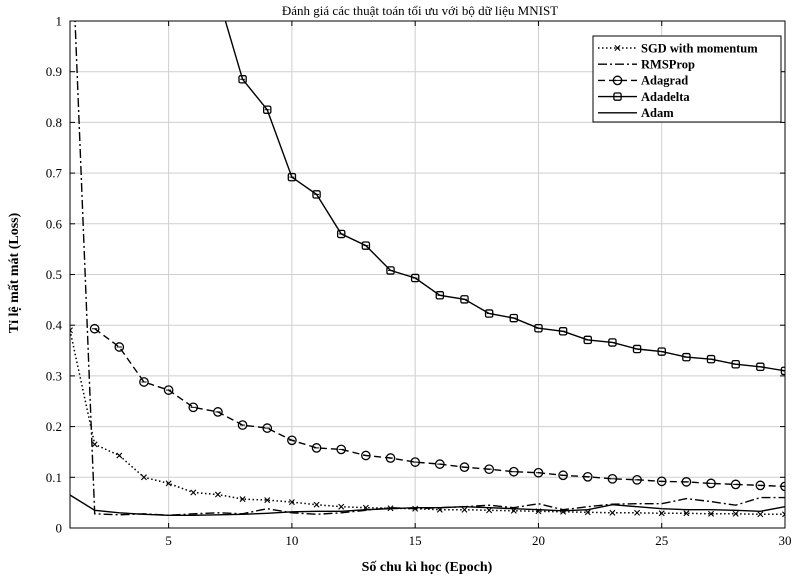  Describe the element at coordinates (54, 274) in the screenshot. I see `y-tick-label: 0.5` at that location.